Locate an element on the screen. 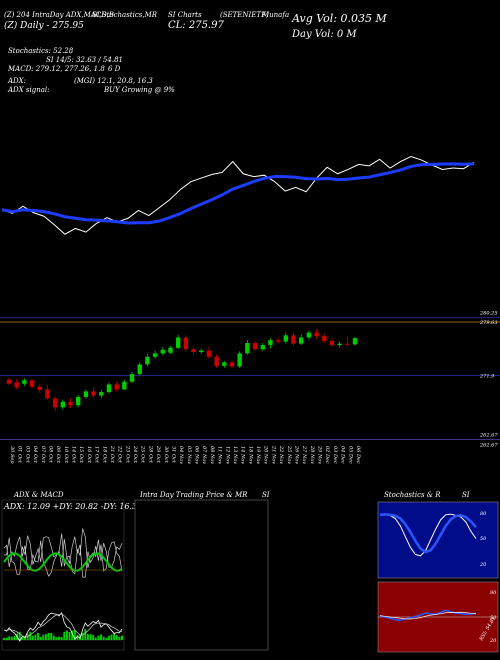 This screenshot has height=660, width=500. adx-signal-text: BUY Growing @ 9% is located at coordinates (139, 90).